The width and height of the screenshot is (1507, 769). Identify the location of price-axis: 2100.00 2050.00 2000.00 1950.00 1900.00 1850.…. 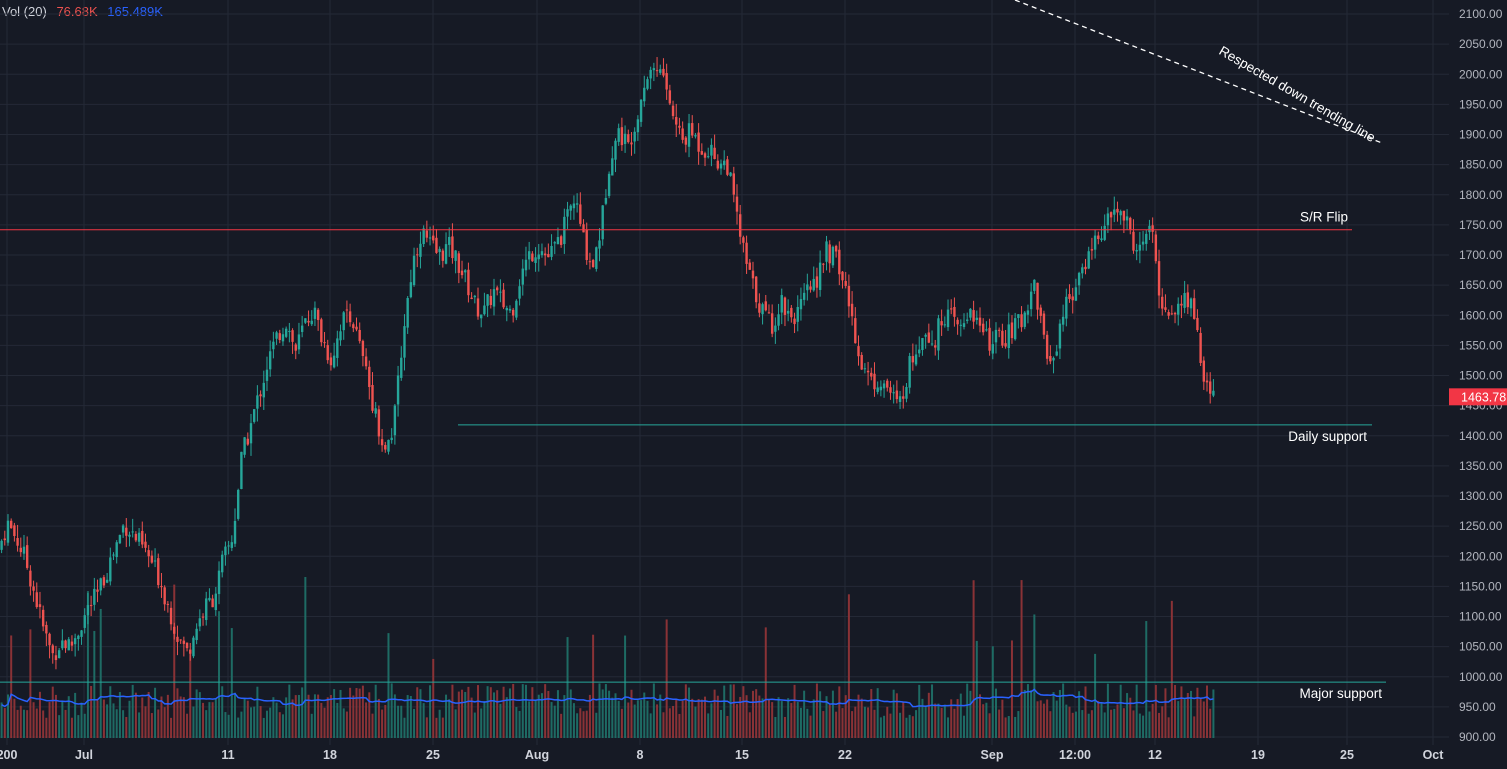
(1481, 375).